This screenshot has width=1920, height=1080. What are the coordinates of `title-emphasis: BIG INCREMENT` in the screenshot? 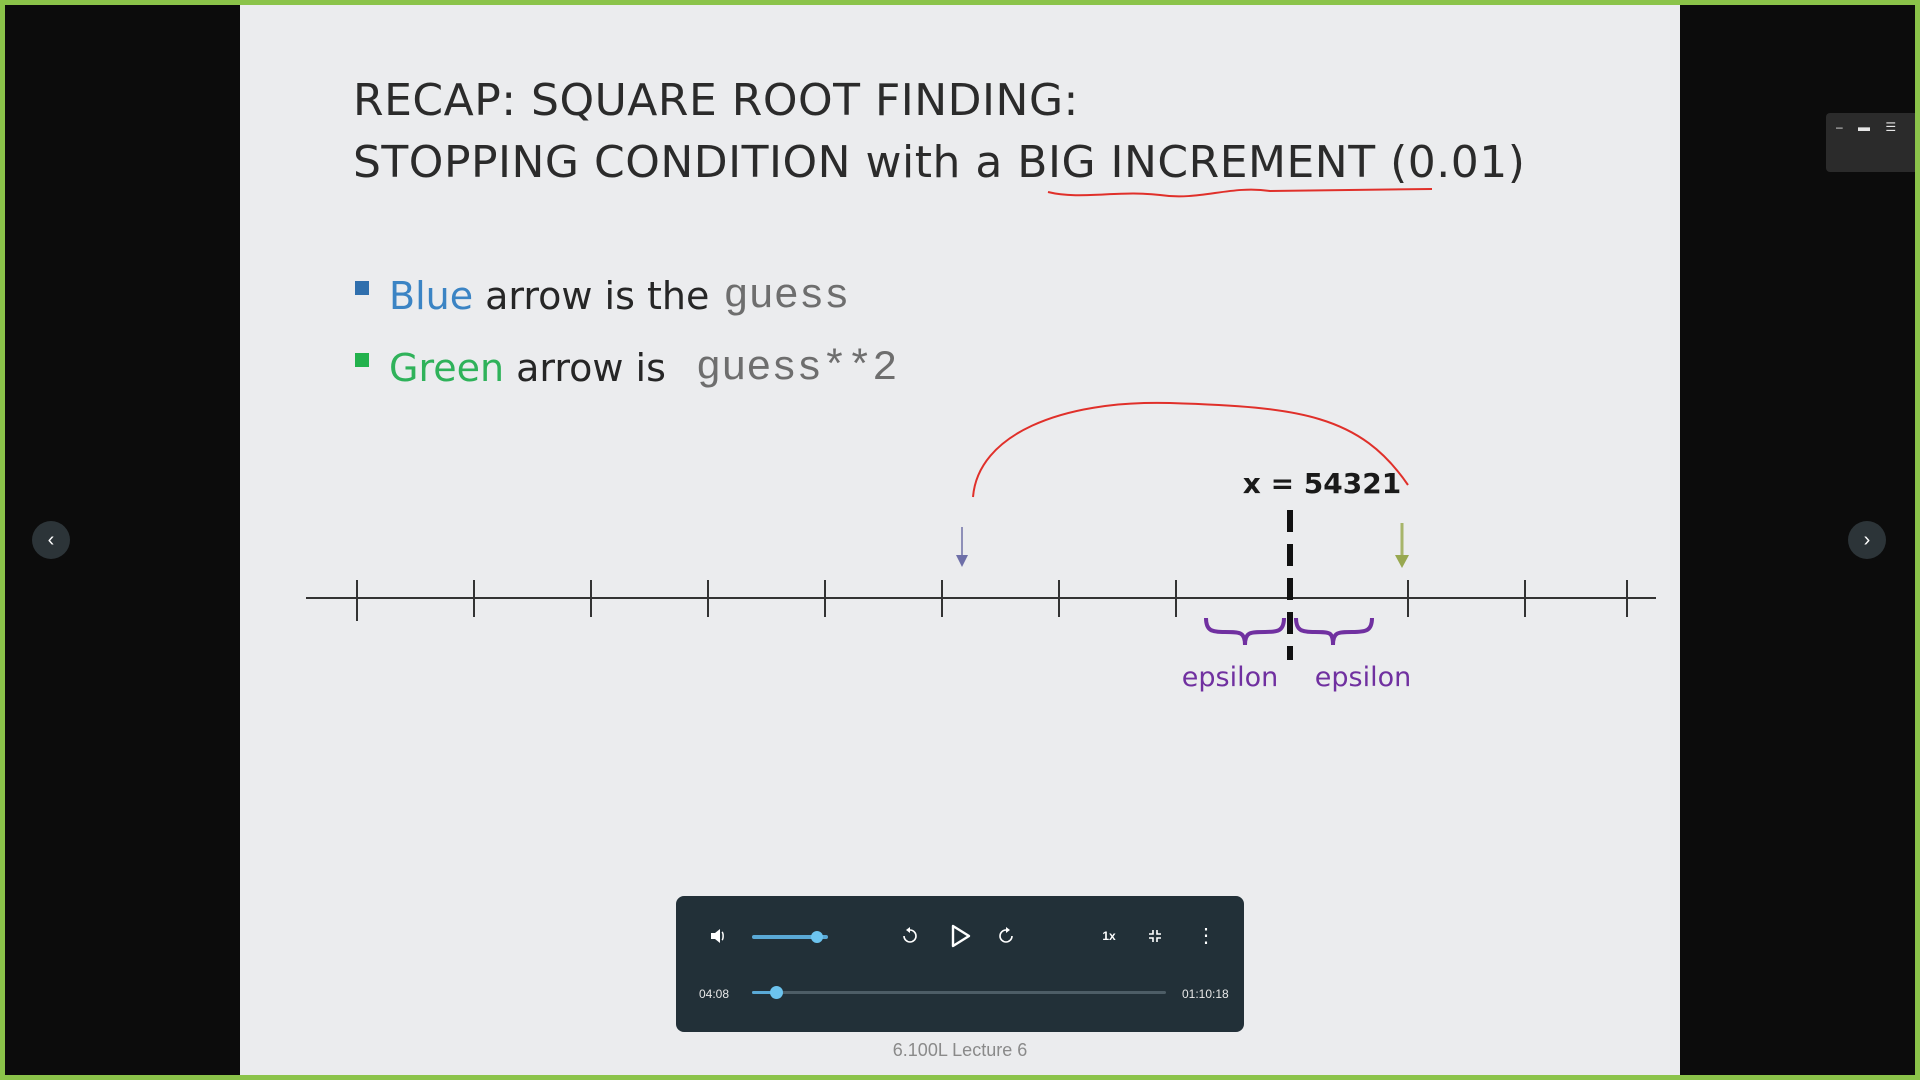 It's located at (1196, 162).